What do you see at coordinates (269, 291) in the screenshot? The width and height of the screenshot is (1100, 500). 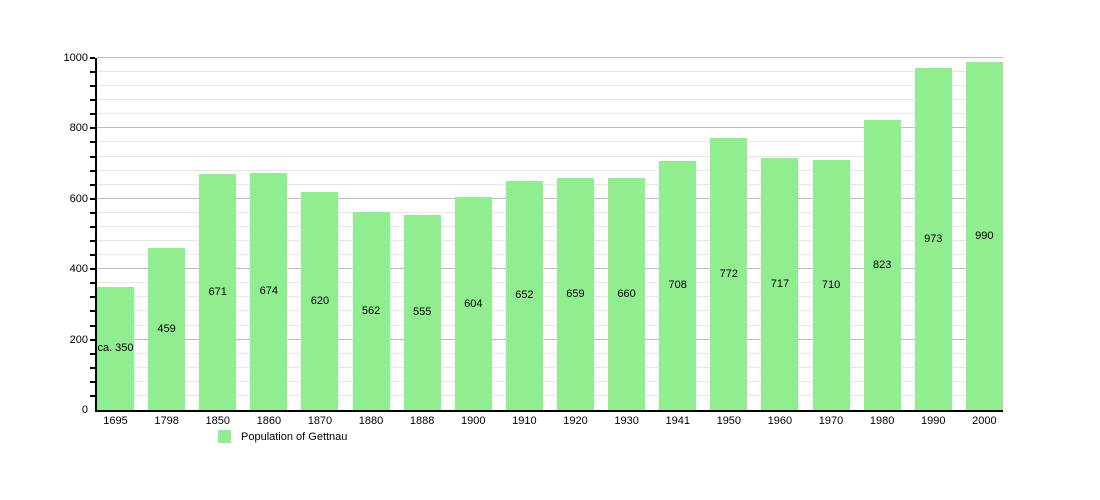 I see `bar-value-label: 674` at bounding box center [269, 291].